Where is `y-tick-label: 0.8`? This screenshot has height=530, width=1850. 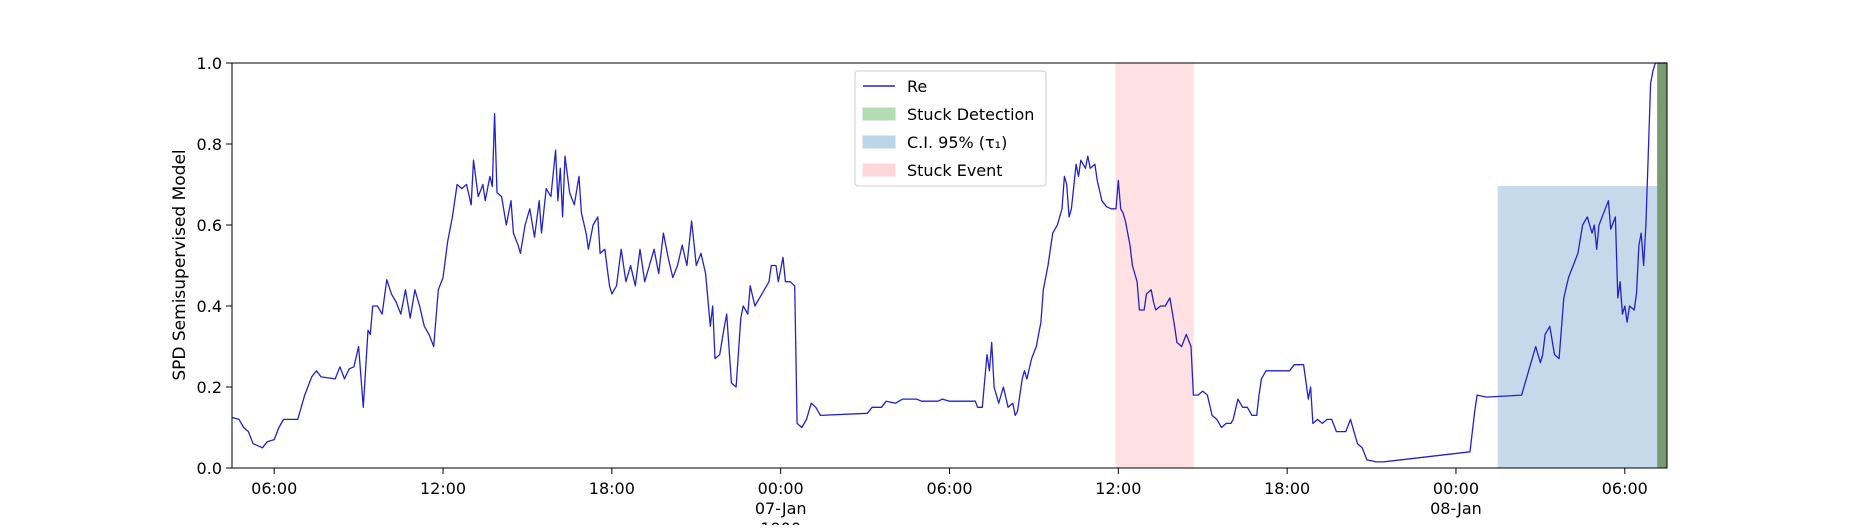 y-tick-label: 0.8 is located at coordinates (209, 144).